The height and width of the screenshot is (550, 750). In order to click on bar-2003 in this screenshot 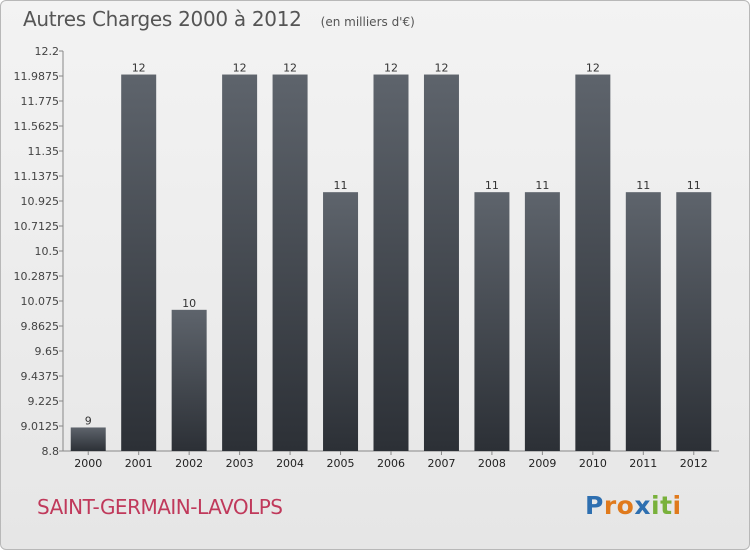, I will do `click(240, 262)`.